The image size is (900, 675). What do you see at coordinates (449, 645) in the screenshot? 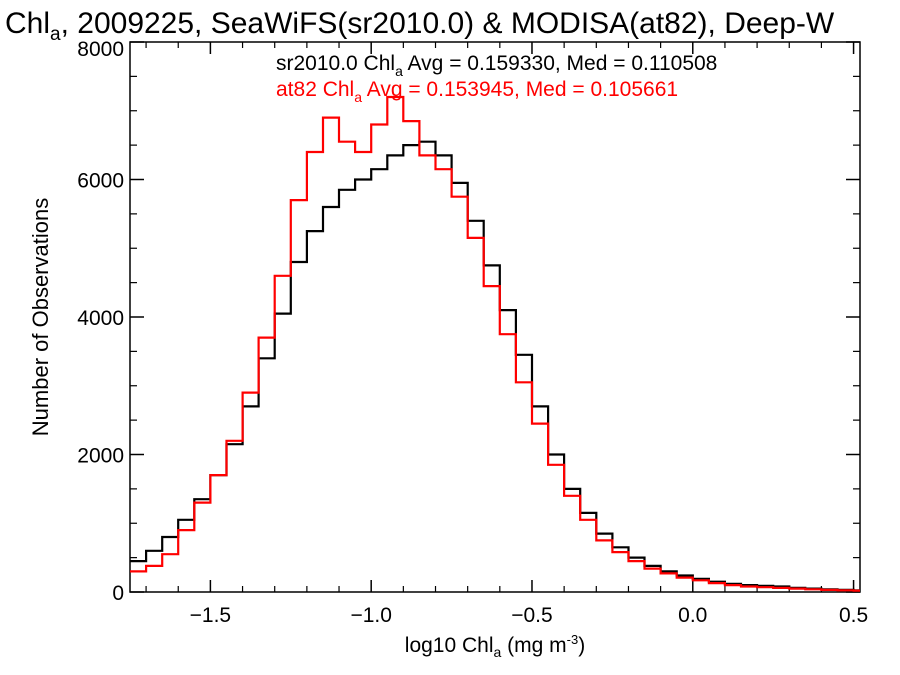
I see `x-axis-label-prefix: log10 Chl` at bounding box center [449, 645].